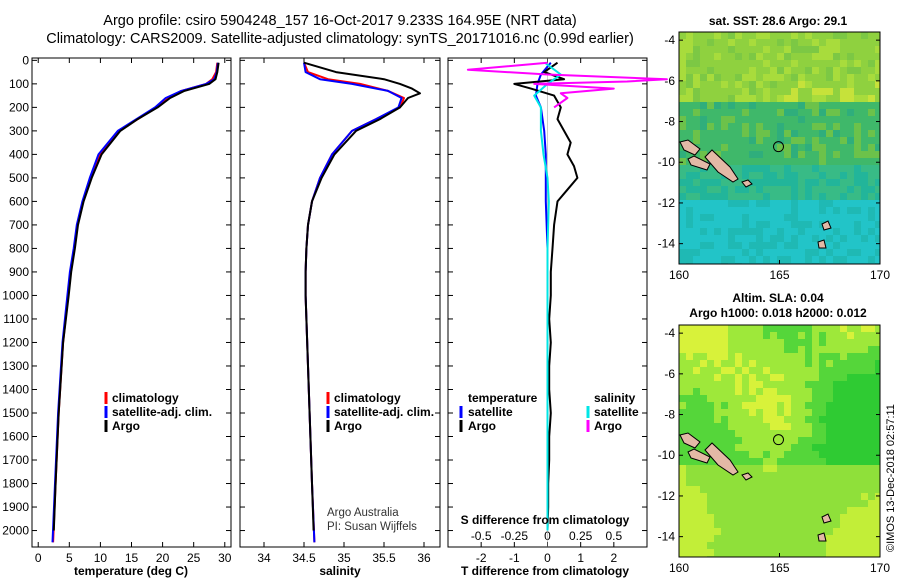  I want to click on argo-float-marker, so click(778, 440).